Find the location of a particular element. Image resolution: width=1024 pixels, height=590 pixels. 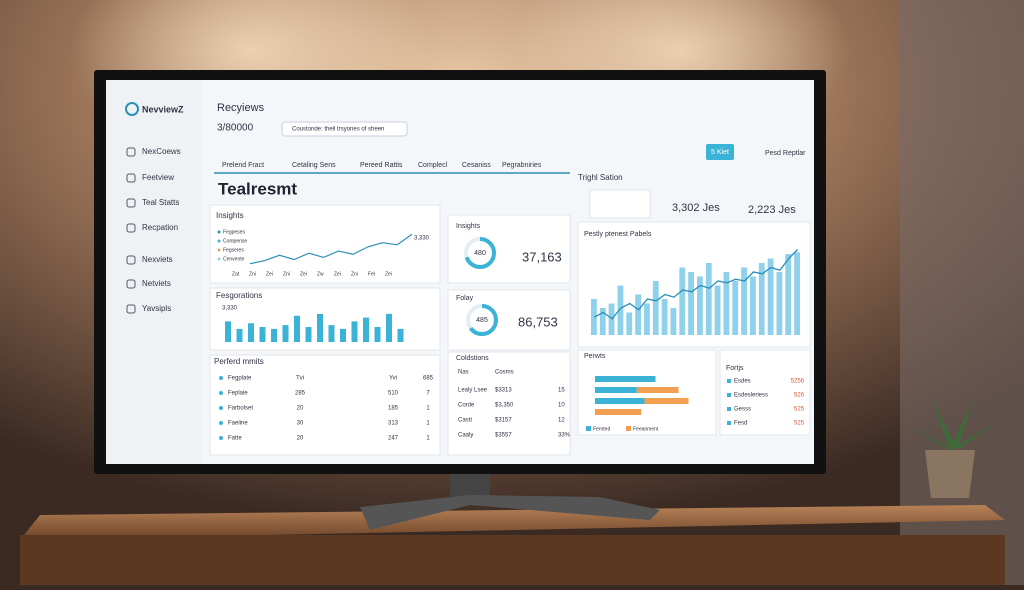

tab: Prelend Fract is located at coordinates (243, 165).